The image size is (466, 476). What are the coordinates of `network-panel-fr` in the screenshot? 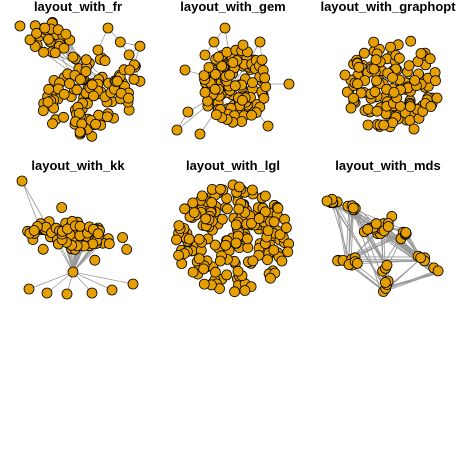 It's located at (80, 79).